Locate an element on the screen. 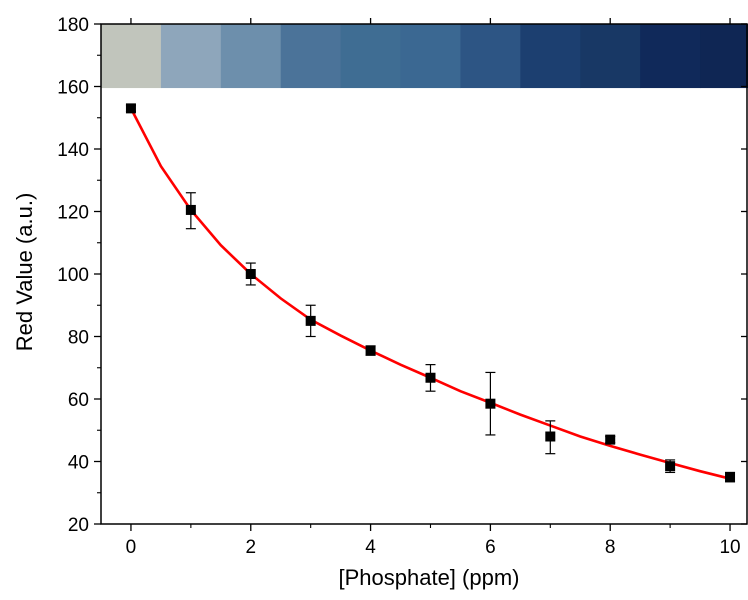  x-tick-label: 0 is located at coordinates (131, 547).